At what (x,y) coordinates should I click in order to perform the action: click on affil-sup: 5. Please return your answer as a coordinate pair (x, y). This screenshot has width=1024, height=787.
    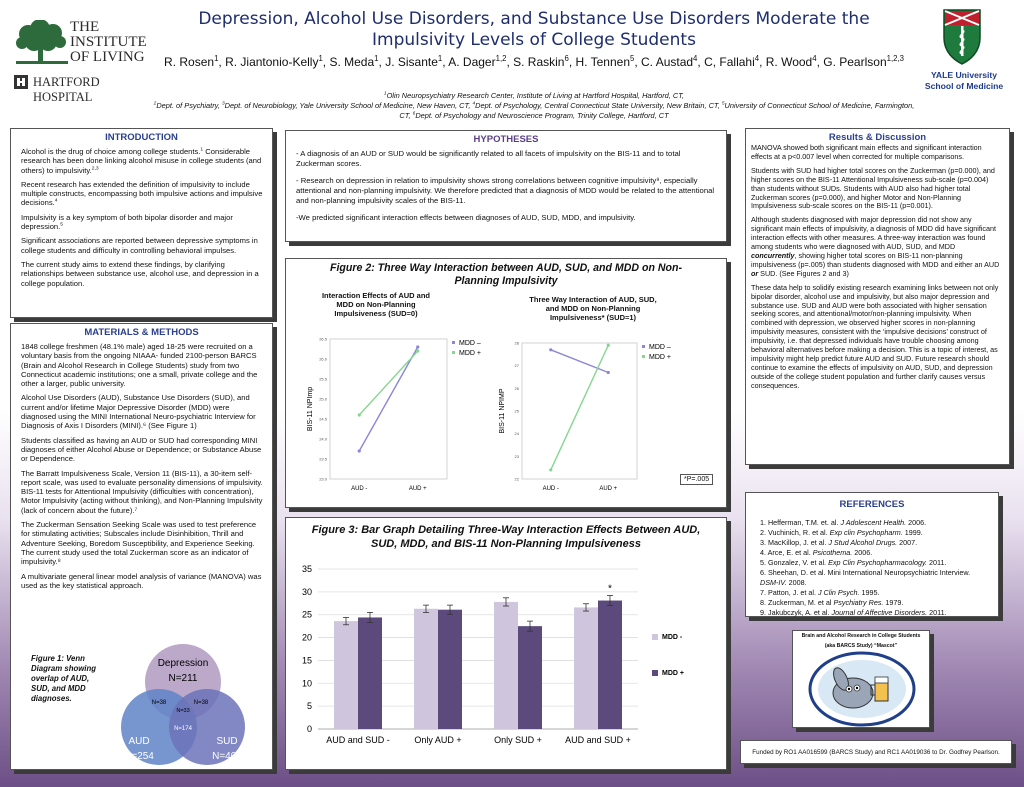
    Looking at the image, I should click on (723, 104).